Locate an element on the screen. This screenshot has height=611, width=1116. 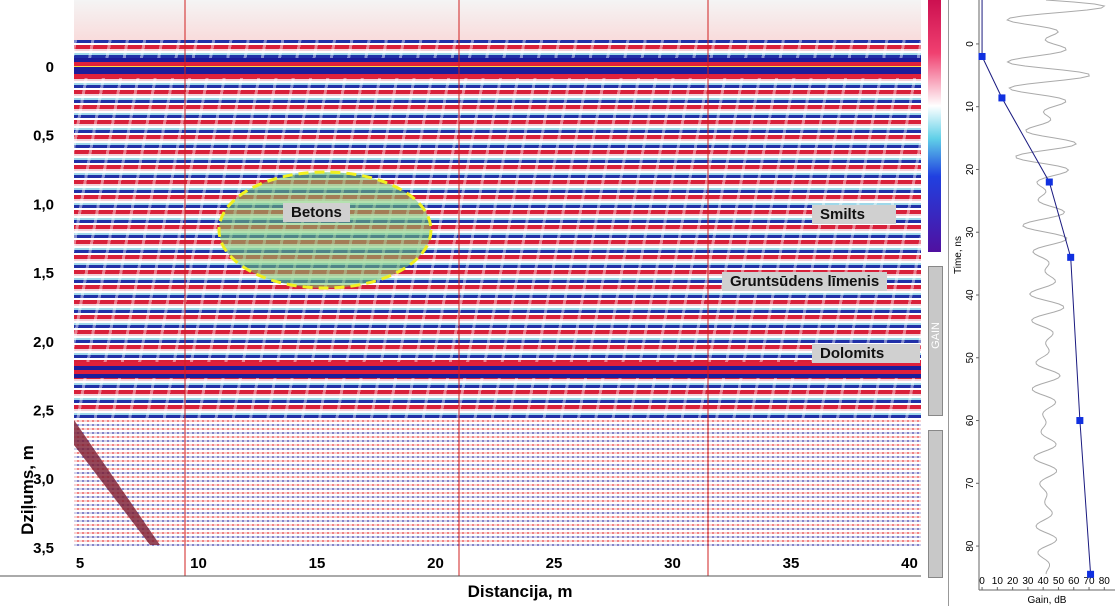
y-tick-label: 20 is located at coordinates (970, 169).